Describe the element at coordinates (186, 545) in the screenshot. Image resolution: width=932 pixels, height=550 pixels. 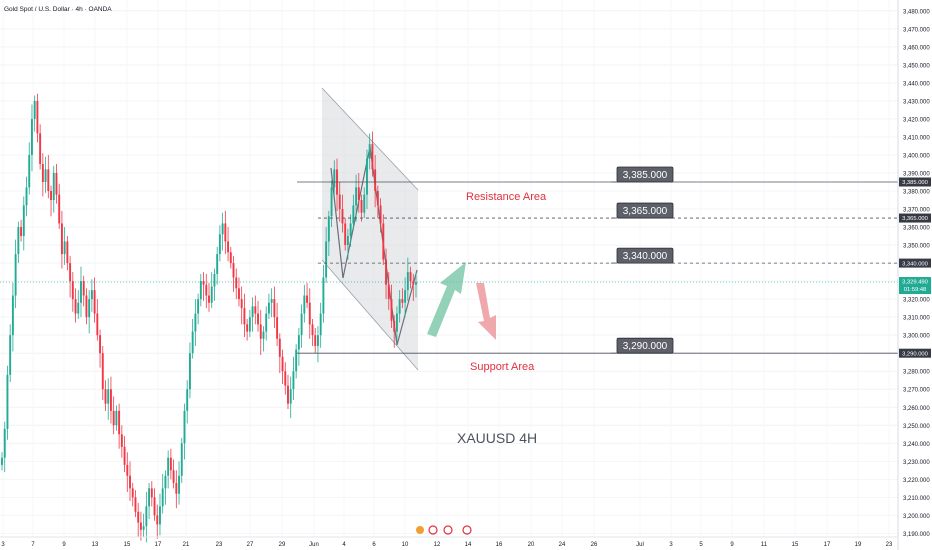
I see `time-tick-label: 21` at that location.